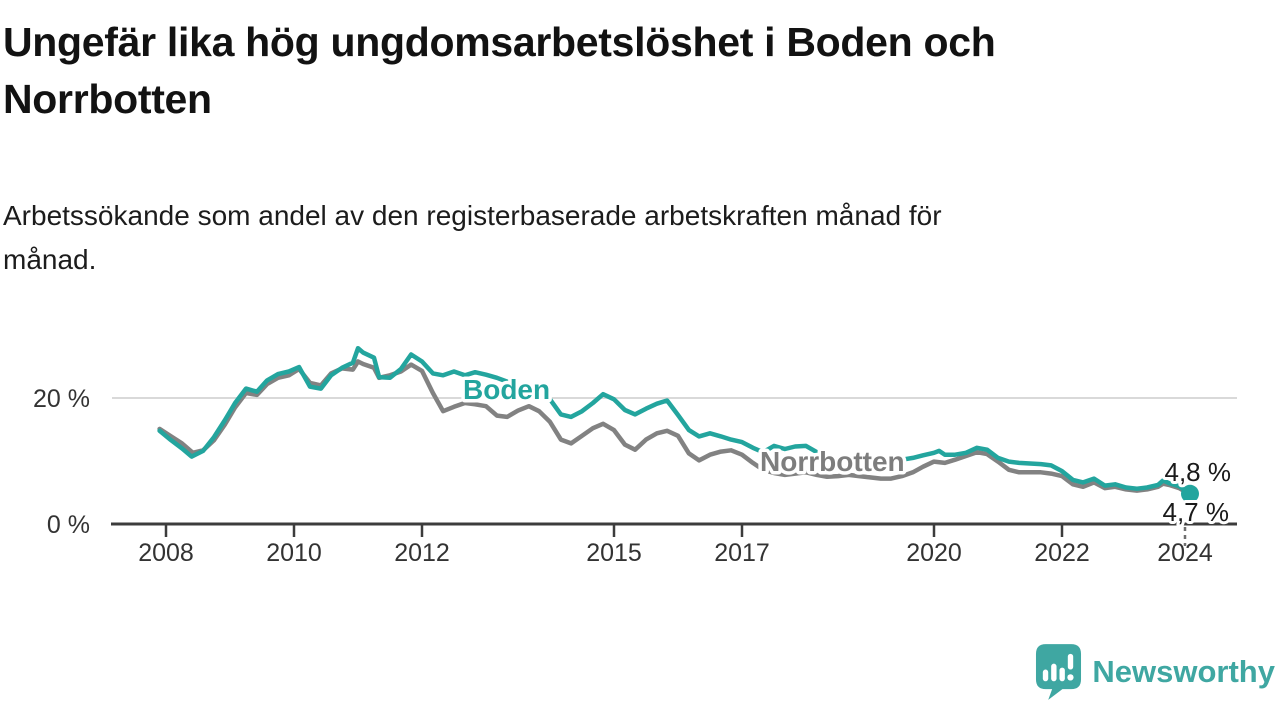 This screenshot has height=720, width=1280. I want to click on brand-footer: Newsworthy, so click(1155, 672).